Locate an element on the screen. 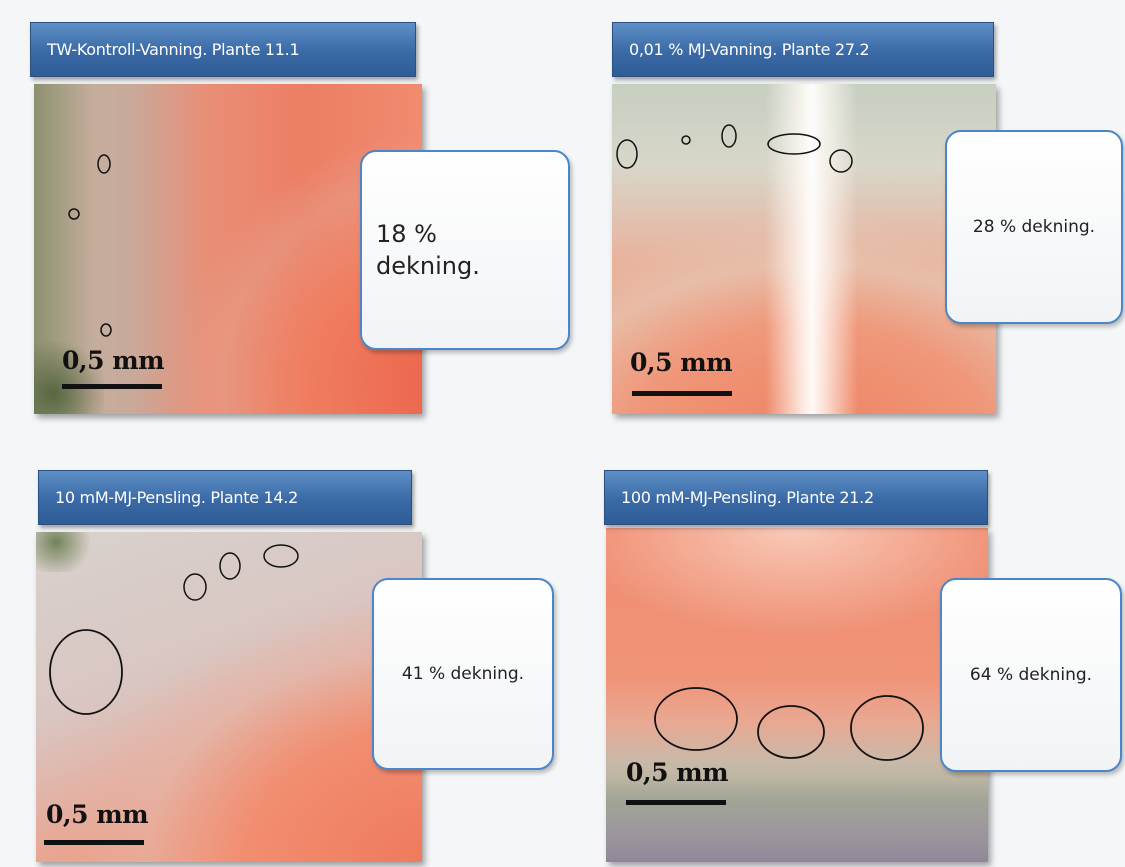  coverage-text: 41 % dekning. is located at coordinates (463, 674).